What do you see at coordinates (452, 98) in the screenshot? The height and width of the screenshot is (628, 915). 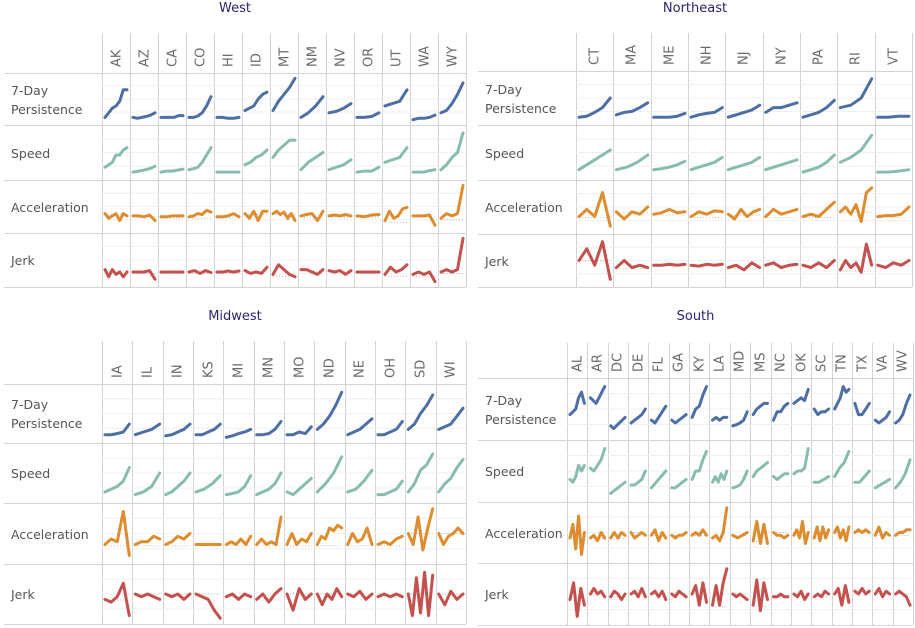 I see `sparkline-persistence-wy` at bounding box center [452, 98].